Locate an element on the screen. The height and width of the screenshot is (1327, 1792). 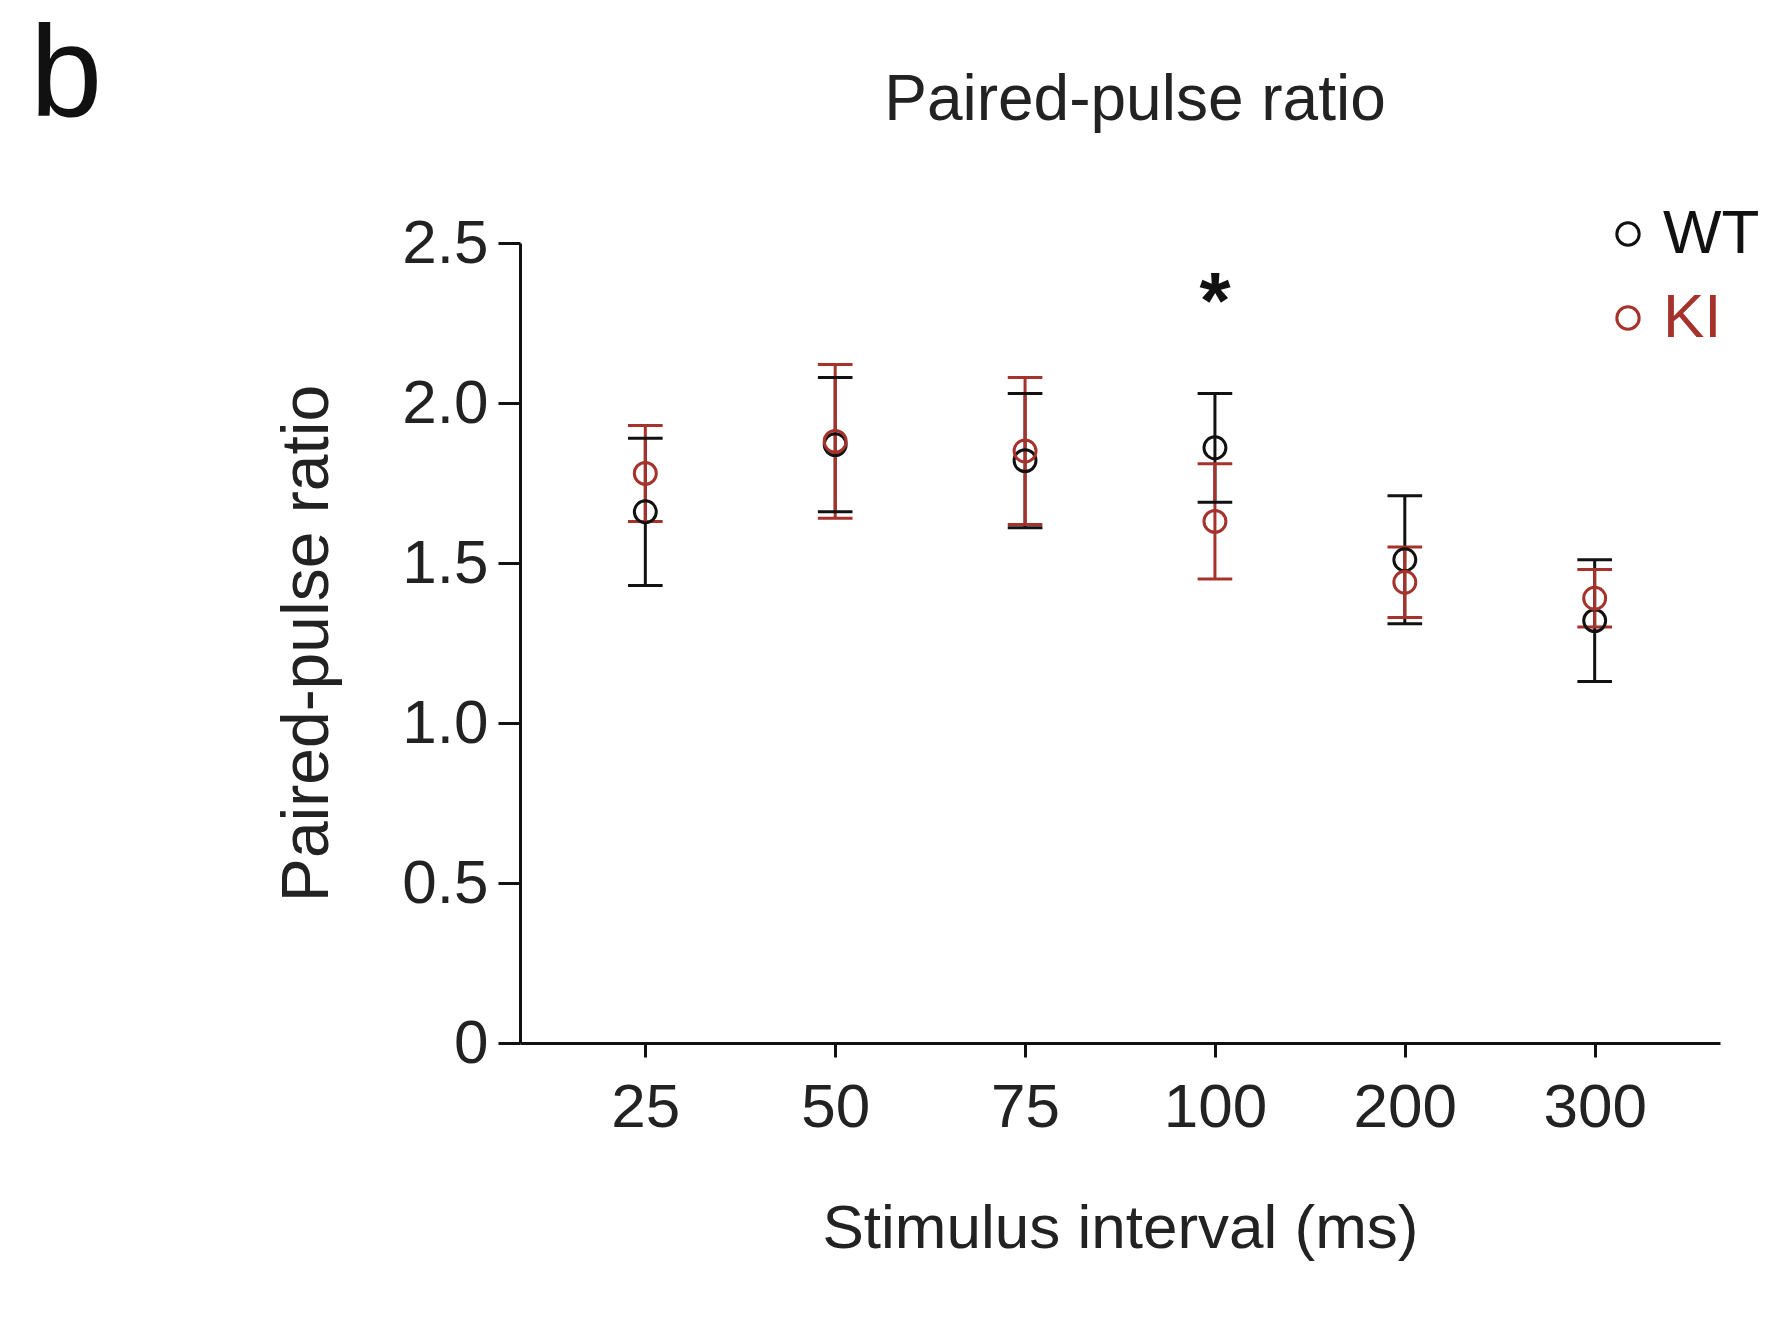
x-tick-label: 75 is located at coordinates (1026, 1105).